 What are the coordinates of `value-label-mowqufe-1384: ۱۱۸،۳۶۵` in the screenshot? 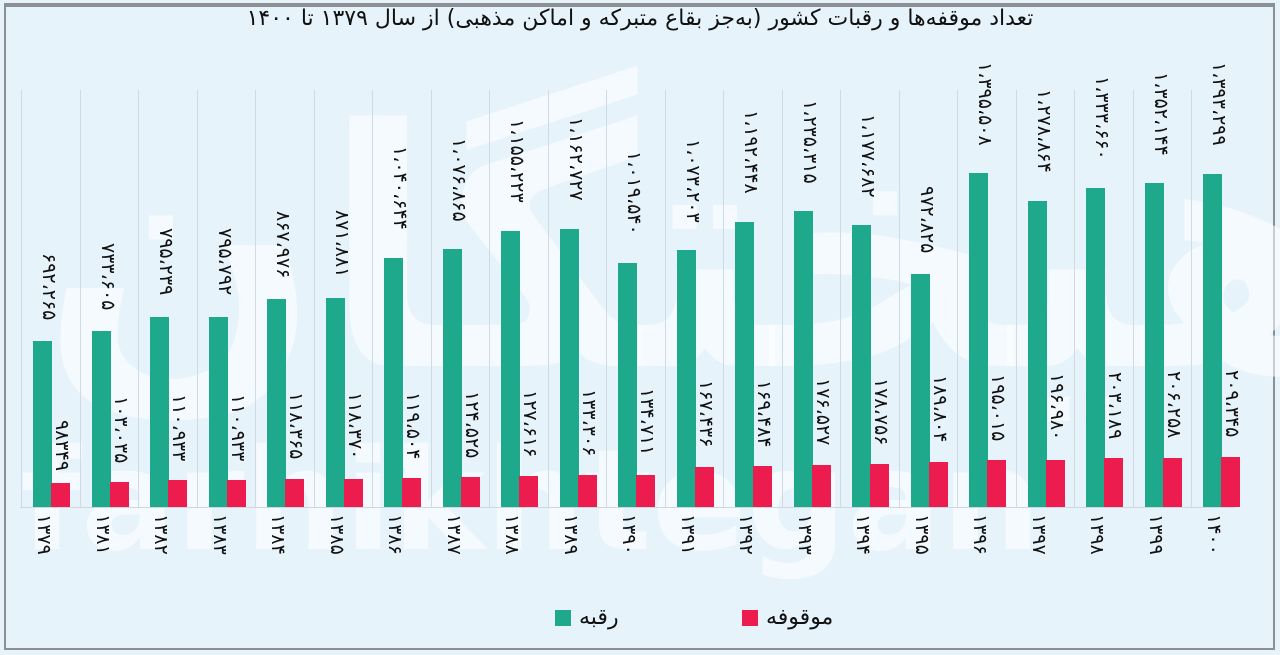 It's located at (296, 426).